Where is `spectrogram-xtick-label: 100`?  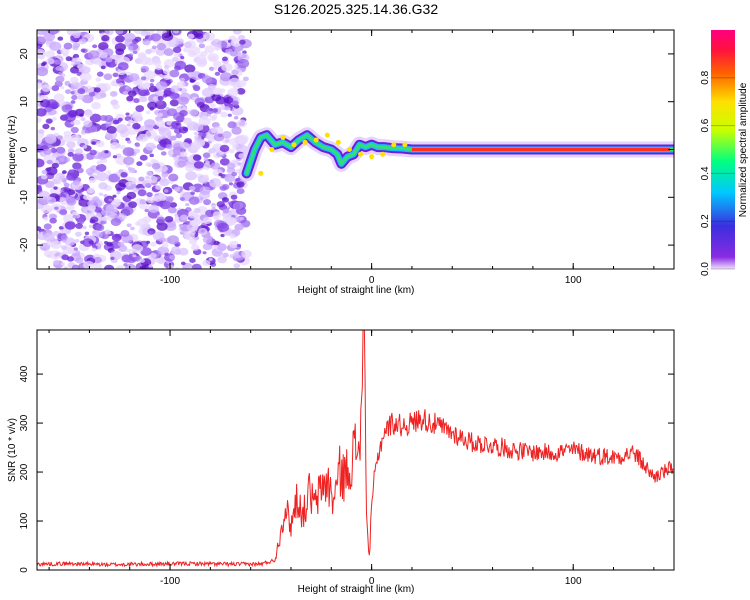
spectrogram-xtick-label: 100 is located at coordinates (573, 280).